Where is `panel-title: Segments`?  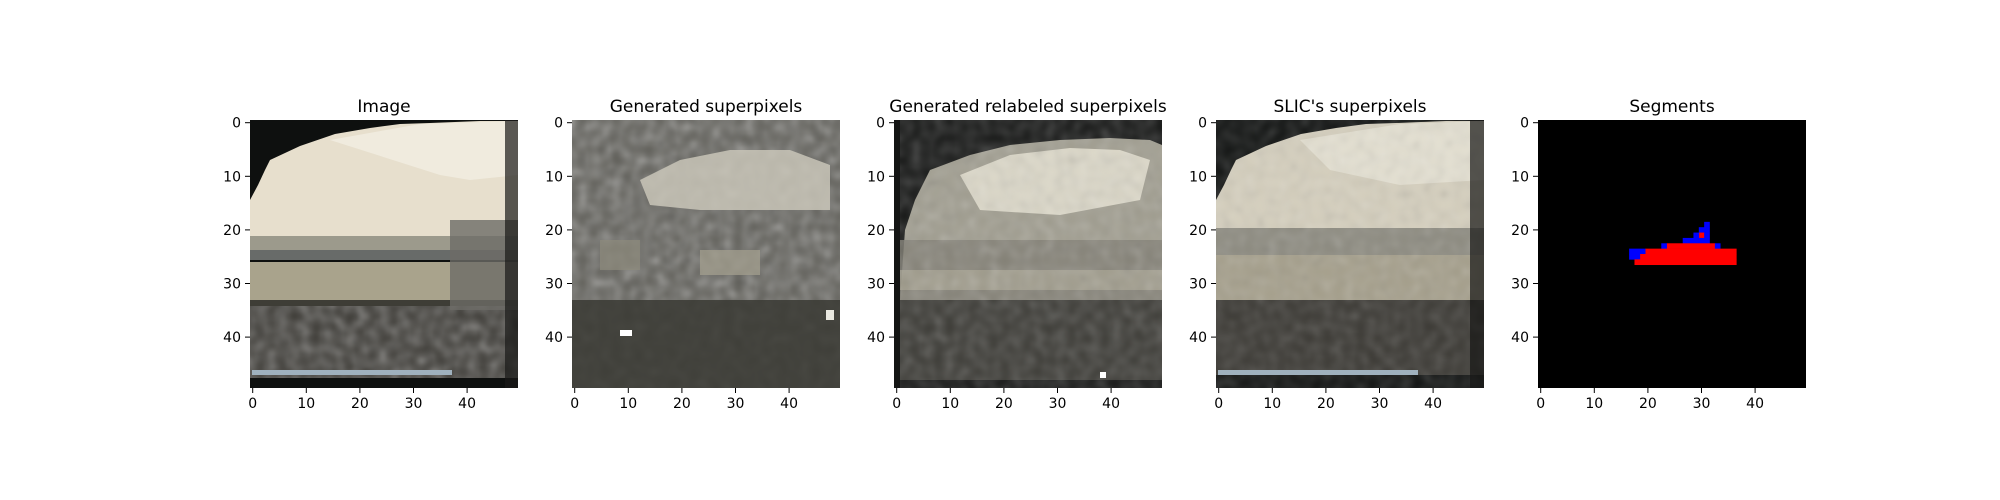
panel-title: Segments is located at coordinates (1672, 107).